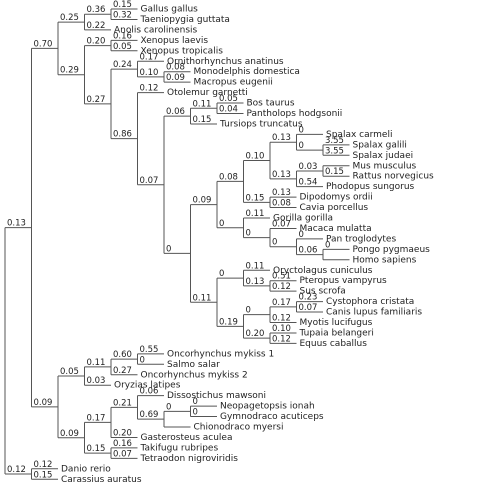 Image resolution: width=500 pixels, height=496 pixels. What do you see at coordinates (147, 386) in the screenshot?
I see `species-name: Oryzias latipes` at bounding box center [147, 386].